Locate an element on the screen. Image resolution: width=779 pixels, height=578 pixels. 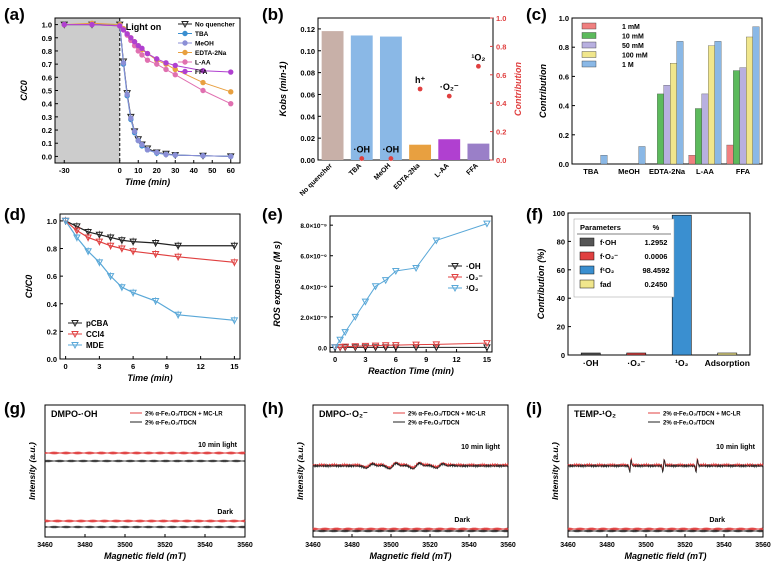
legend-label: 10 mM is located at coordinates (633, 37).